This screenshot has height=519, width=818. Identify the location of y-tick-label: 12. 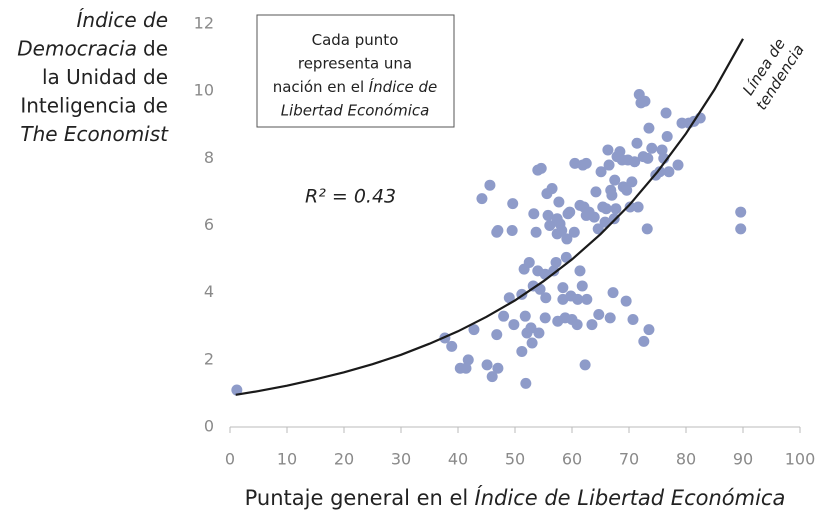
(204, 23).